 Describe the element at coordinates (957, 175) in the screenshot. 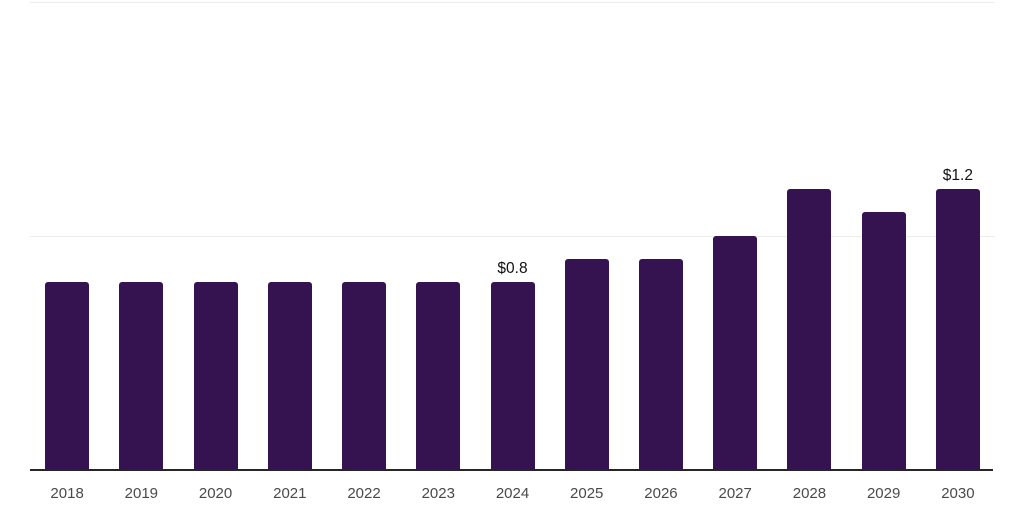

I see `bar-value-label-2030: $1.2` at that location.